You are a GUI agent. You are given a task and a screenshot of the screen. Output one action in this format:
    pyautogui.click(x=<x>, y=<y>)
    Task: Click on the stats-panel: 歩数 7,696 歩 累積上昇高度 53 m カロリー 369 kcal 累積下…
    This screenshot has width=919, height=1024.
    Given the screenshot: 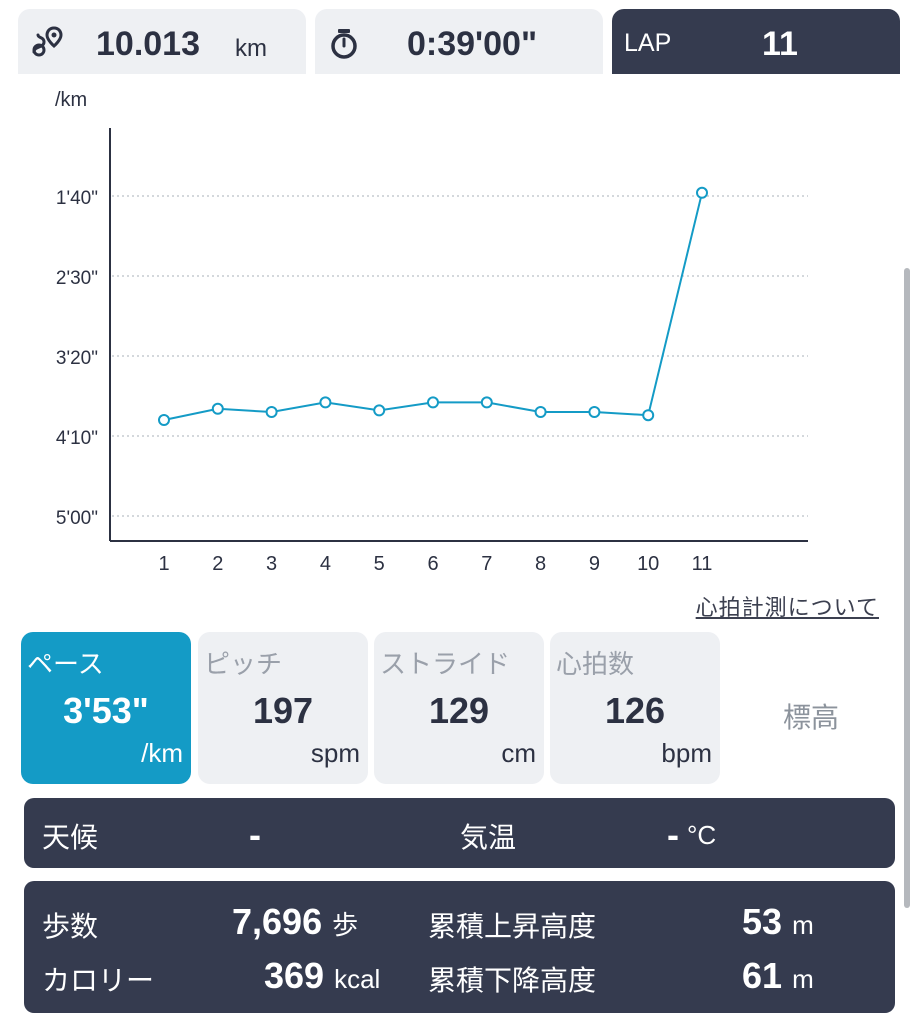 What is the action you would take?
    pyautogui.click(x=459, y=947)
    